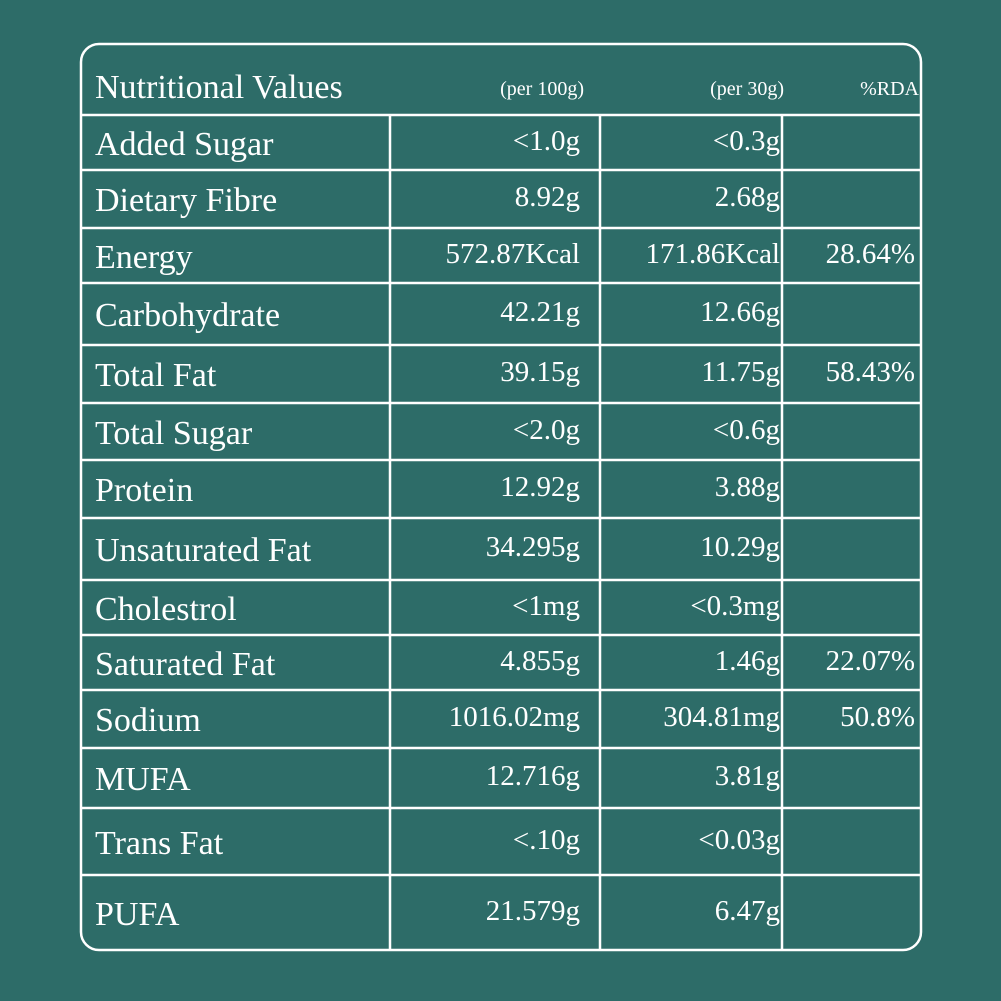 This screenshot has height=1001, width=1001. I want to click on nutrient-value: 304.81mg, so click(721, 717).